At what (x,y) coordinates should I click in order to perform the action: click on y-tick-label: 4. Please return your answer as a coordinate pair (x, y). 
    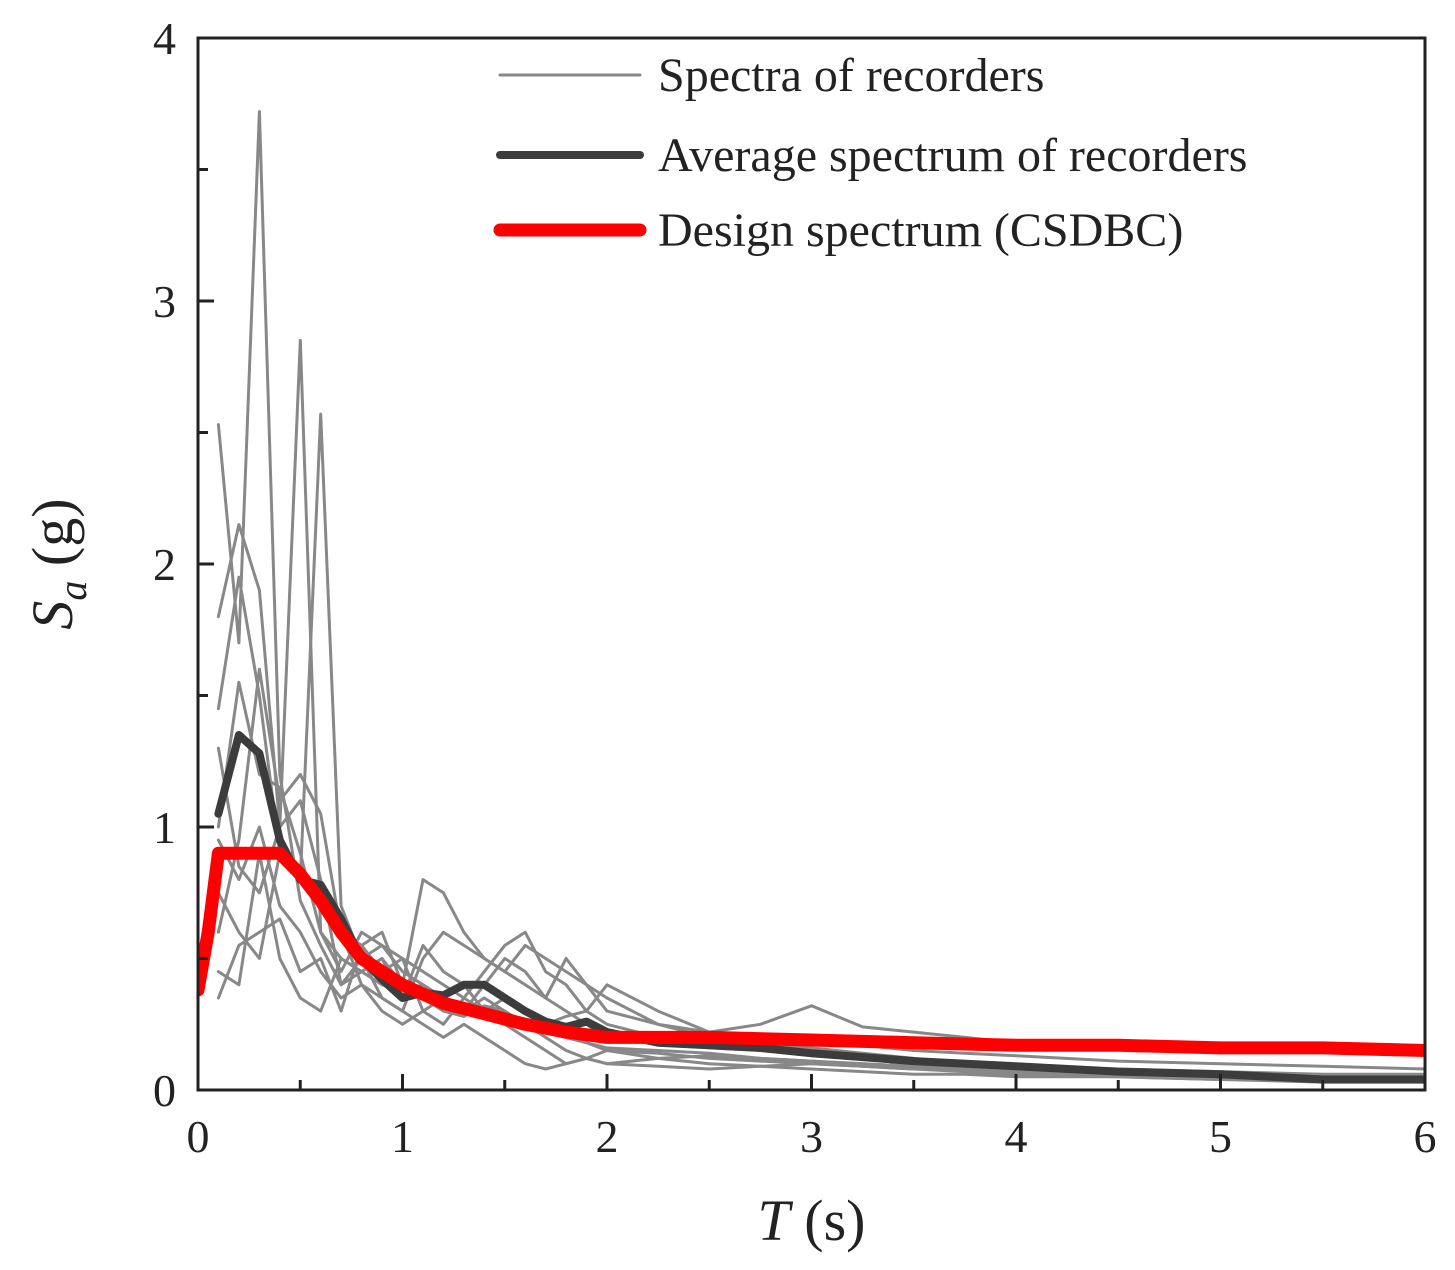
    Looking at the image, I should click on (164, 38).